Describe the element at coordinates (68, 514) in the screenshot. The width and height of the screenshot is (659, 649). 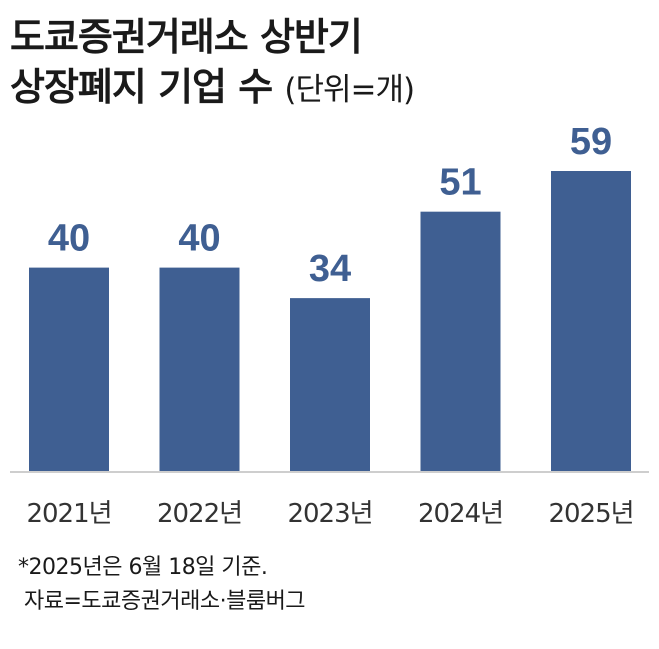
I see `x-tick-label: 2021년` at that location.